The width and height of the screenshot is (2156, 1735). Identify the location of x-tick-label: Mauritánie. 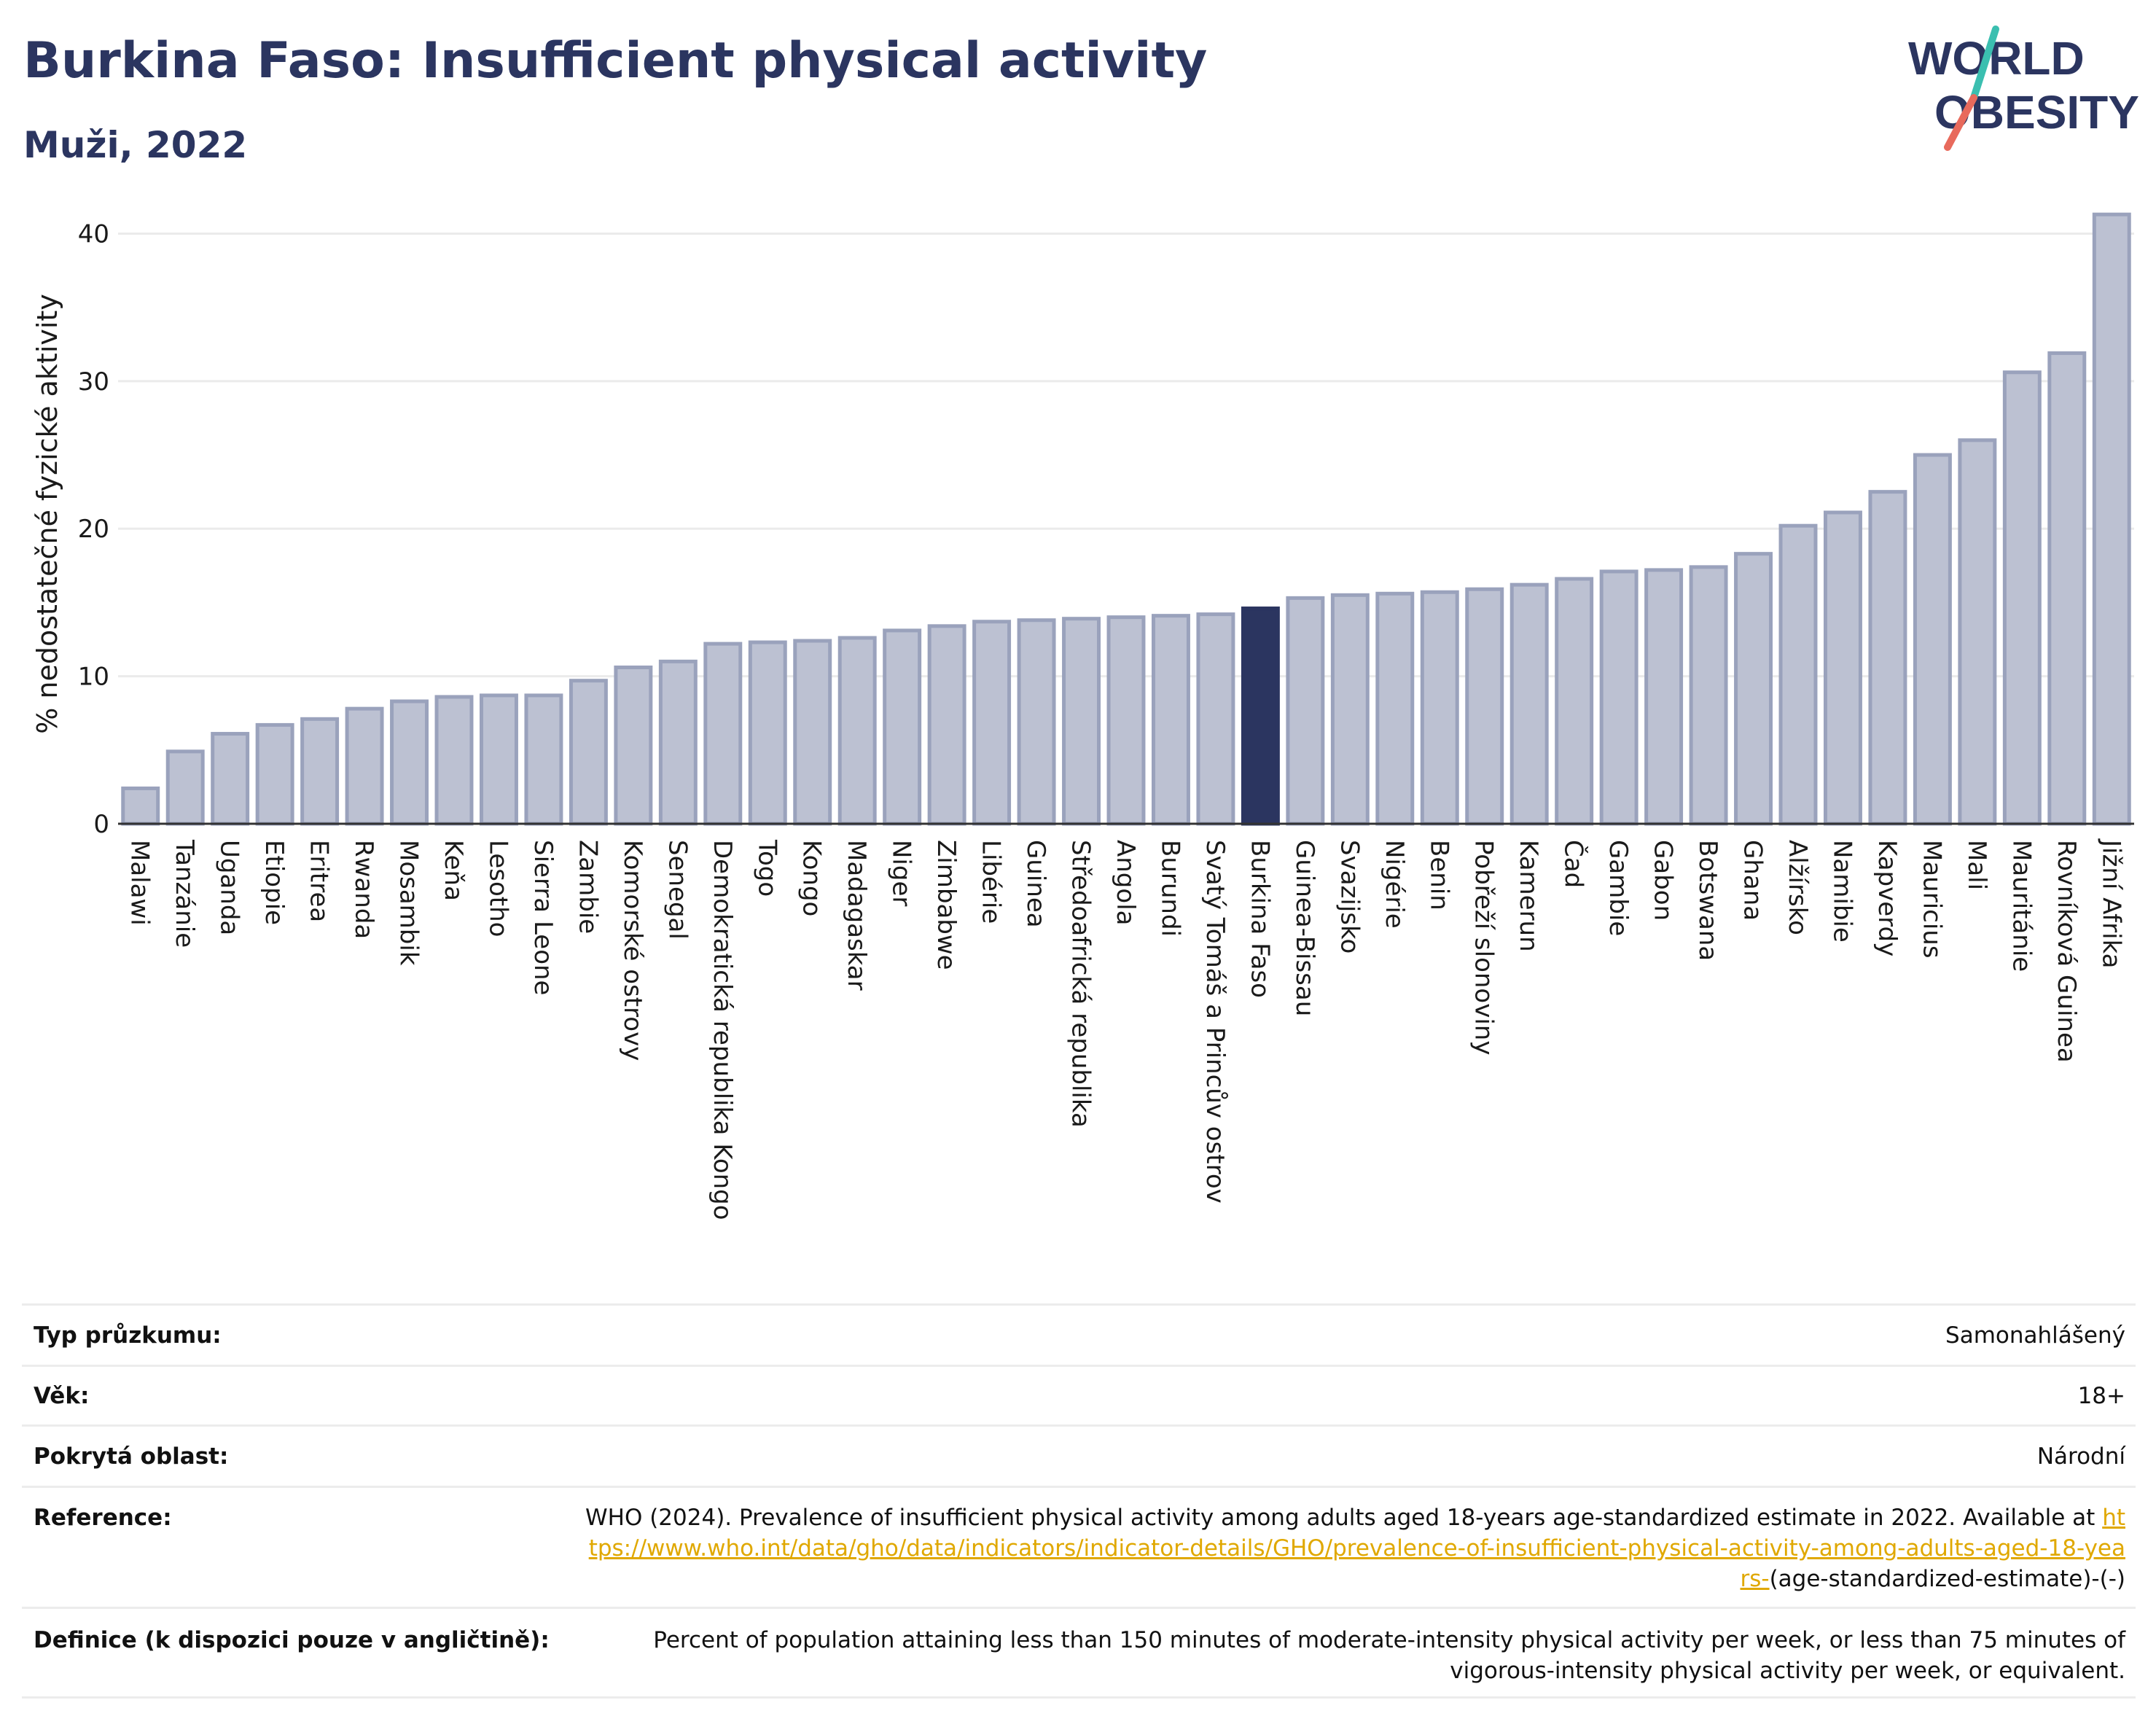
(2022, 906).